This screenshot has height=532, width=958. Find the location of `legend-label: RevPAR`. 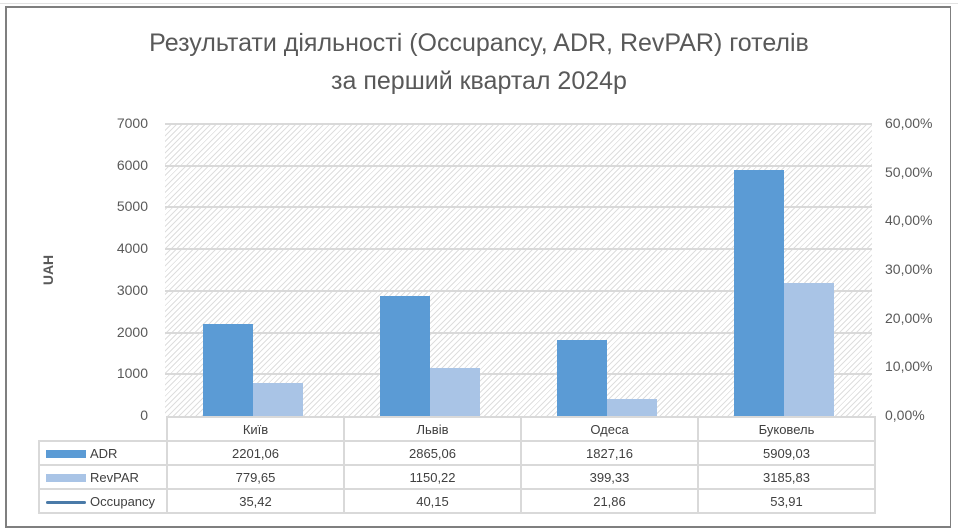

legend-label: RevPAR is located at coordinates (114, 477).